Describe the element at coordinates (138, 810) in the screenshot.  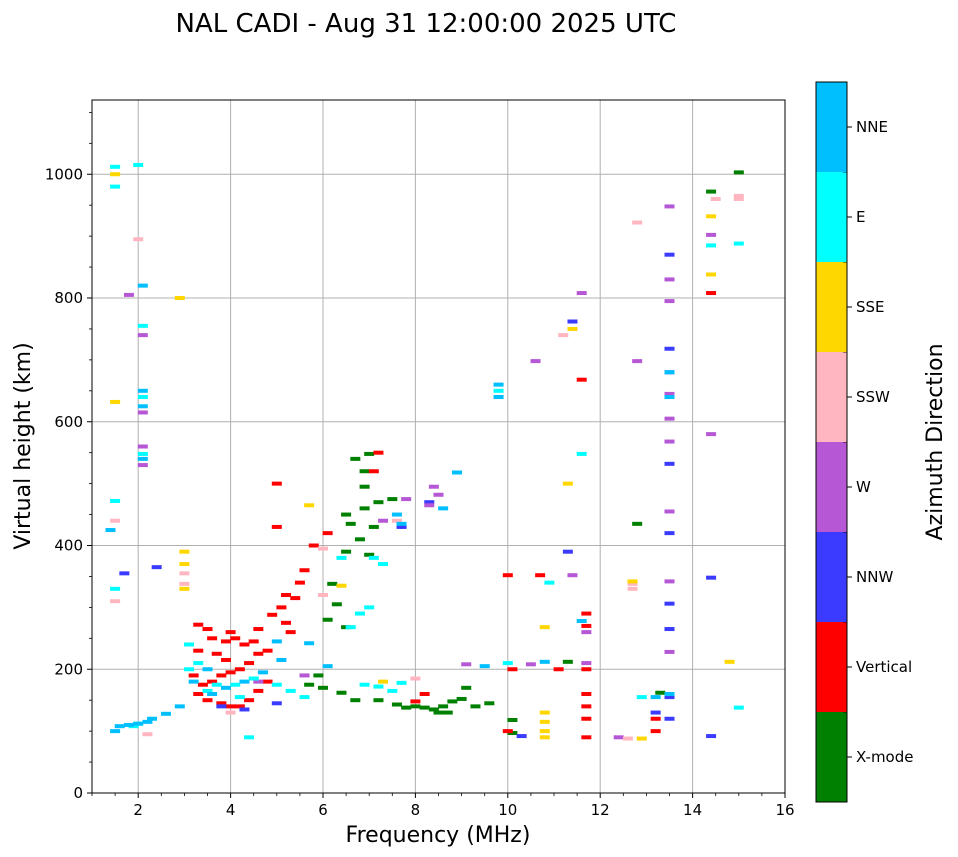
I see `x-tick-label: 2` at that location.